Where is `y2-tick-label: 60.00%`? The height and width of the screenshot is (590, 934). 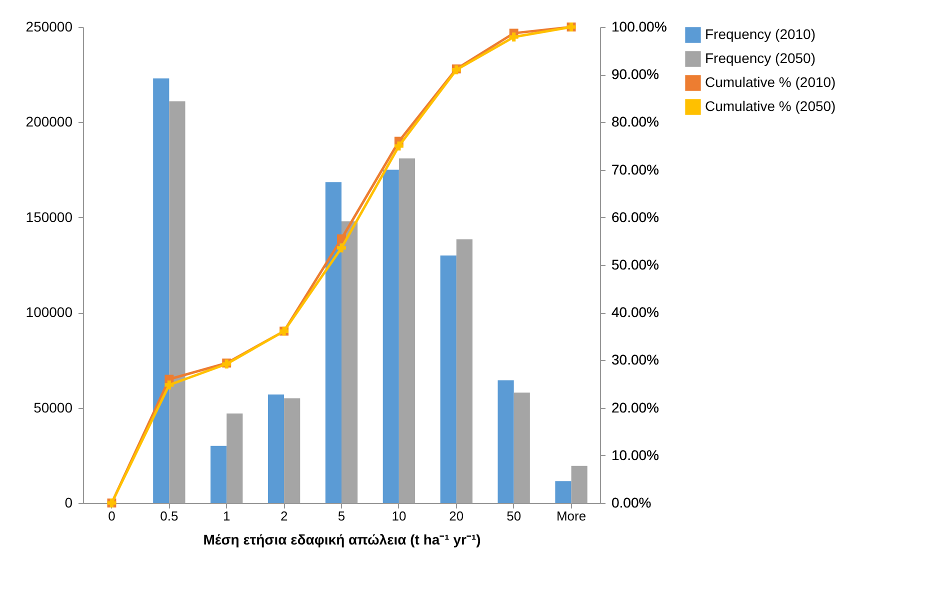 y2-tick-label: 60.00% is located at coordinates (635, 216).